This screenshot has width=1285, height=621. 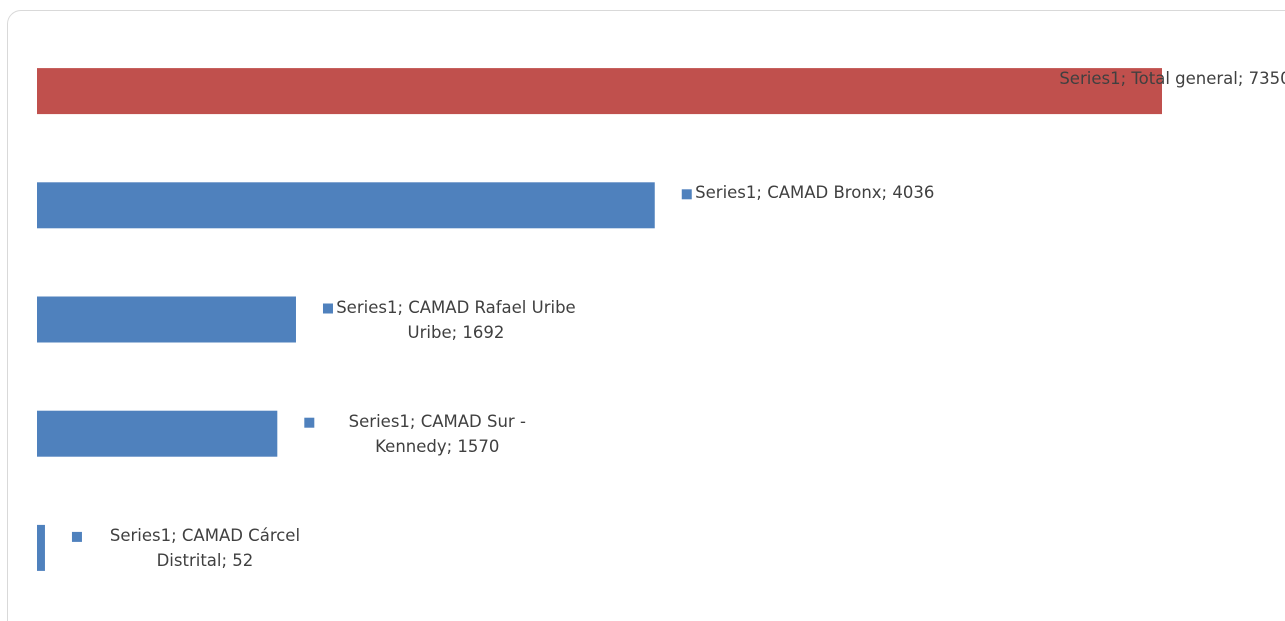 I want to click on data-label: Series1; CAMAD Bronx; 4036, so click(x=815, y=193).